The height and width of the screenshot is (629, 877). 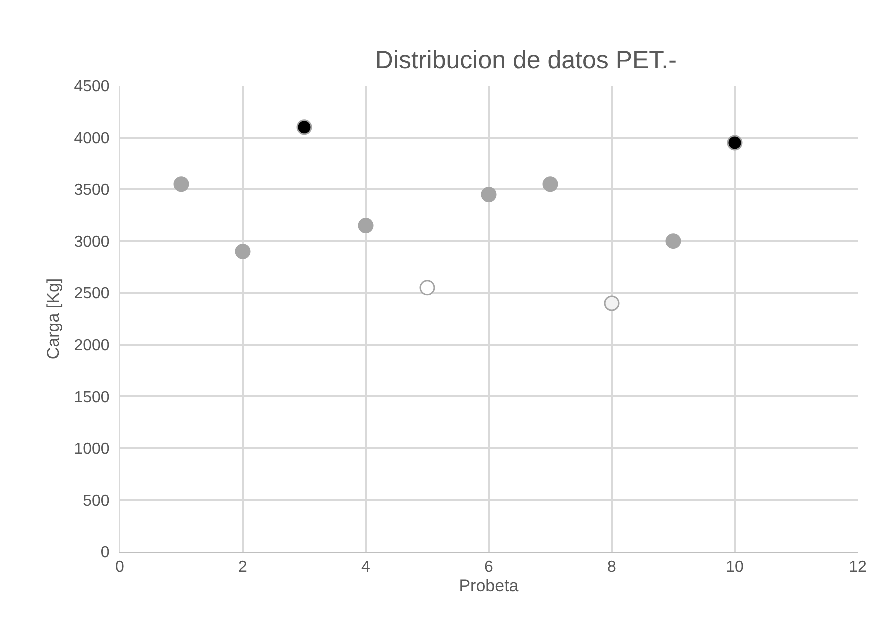 I want to click on y-tick-label: 0, so click(x=105, y=553).